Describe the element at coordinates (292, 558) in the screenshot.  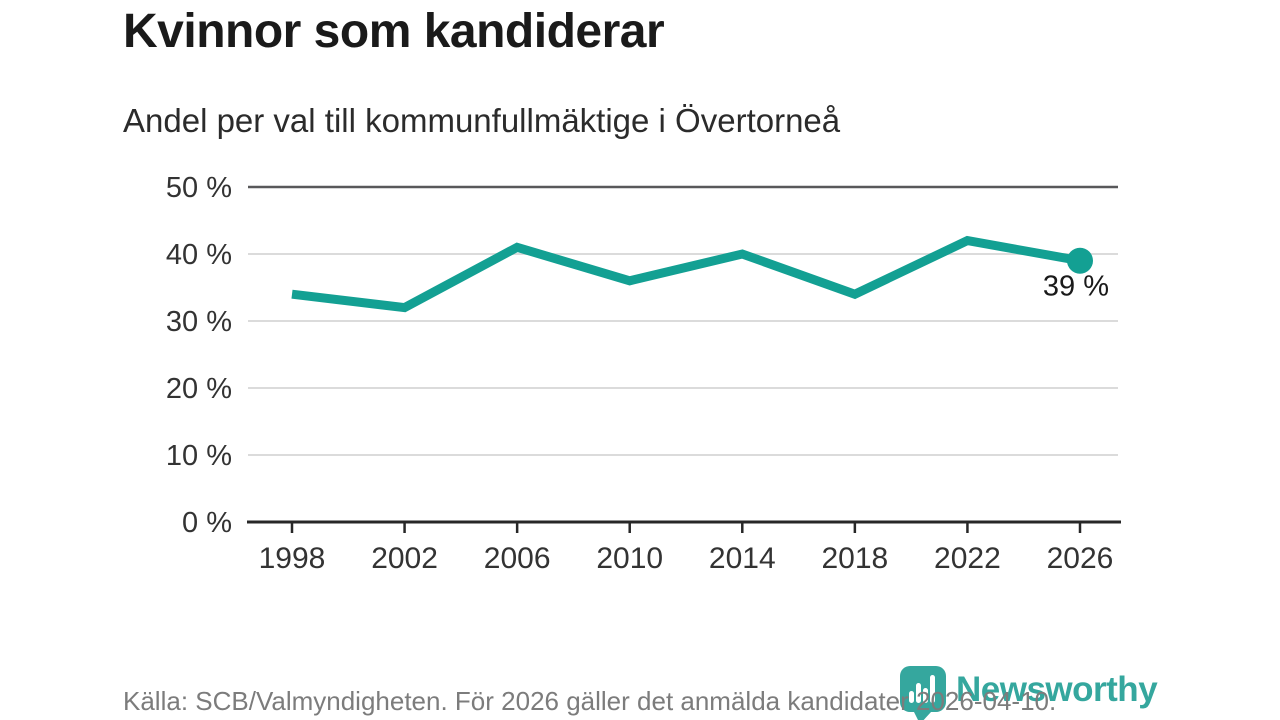
I see `x-tick-label: 1998` at that location.